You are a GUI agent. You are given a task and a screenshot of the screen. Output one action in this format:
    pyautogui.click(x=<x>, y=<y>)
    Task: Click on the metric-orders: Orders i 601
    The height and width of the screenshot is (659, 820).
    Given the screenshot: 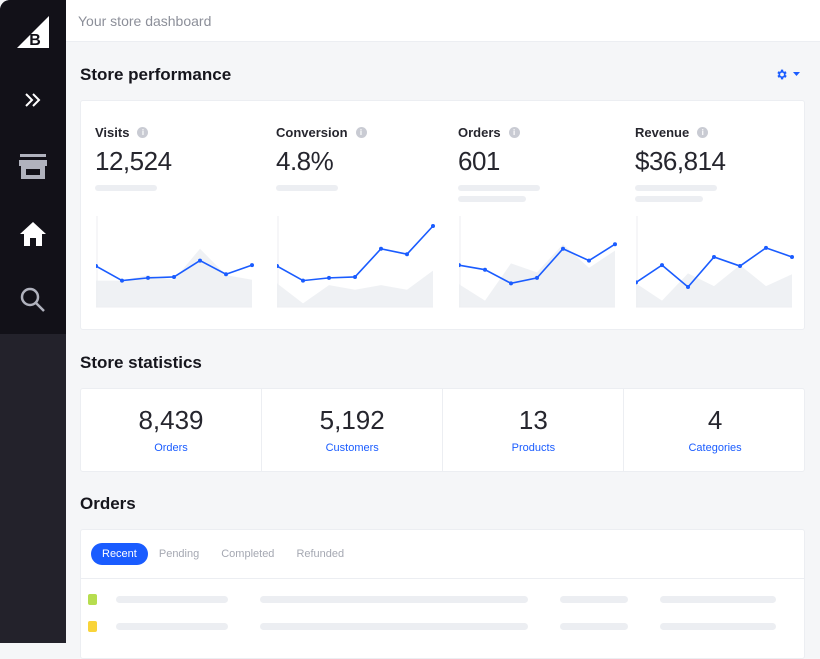 What is the action you would take?
    pyautogui.click(x=543, y=163)
    